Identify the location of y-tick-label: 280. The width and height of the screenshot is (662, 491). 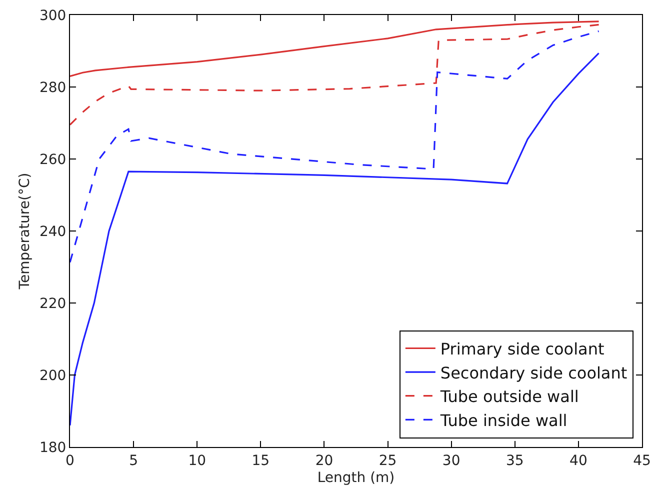
(52, 88).